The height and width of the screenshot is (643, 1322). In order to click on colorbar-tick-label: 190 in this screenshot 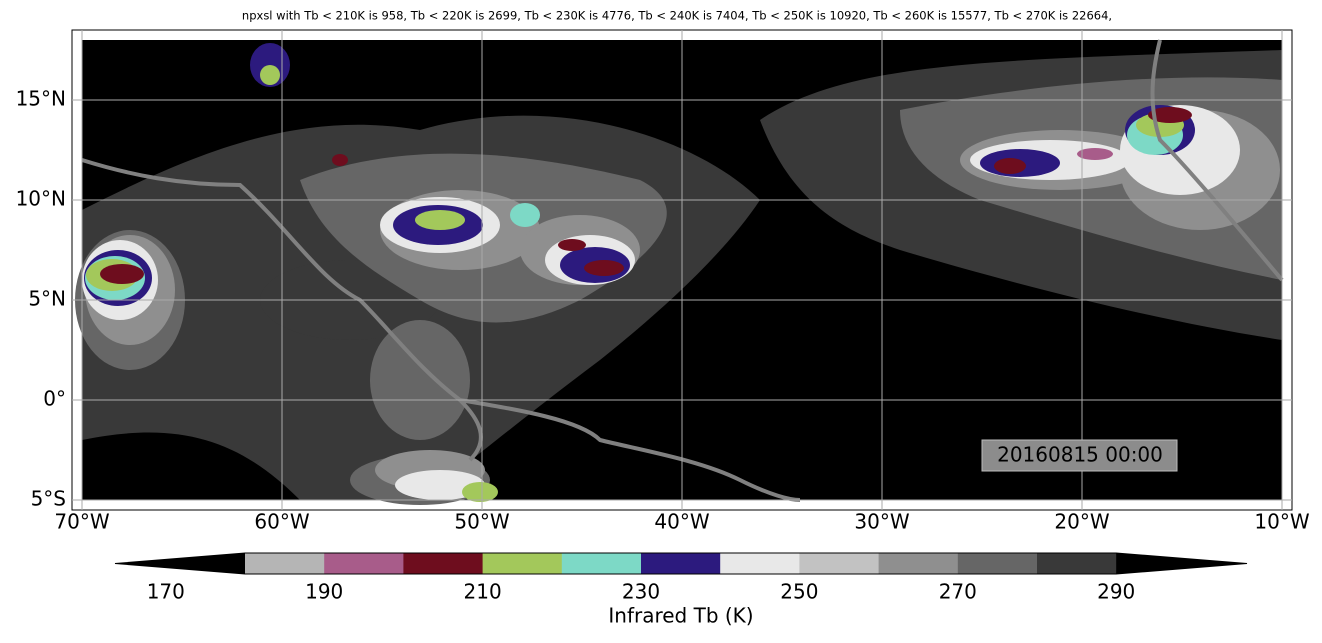, I will do `click(324, 592)`.